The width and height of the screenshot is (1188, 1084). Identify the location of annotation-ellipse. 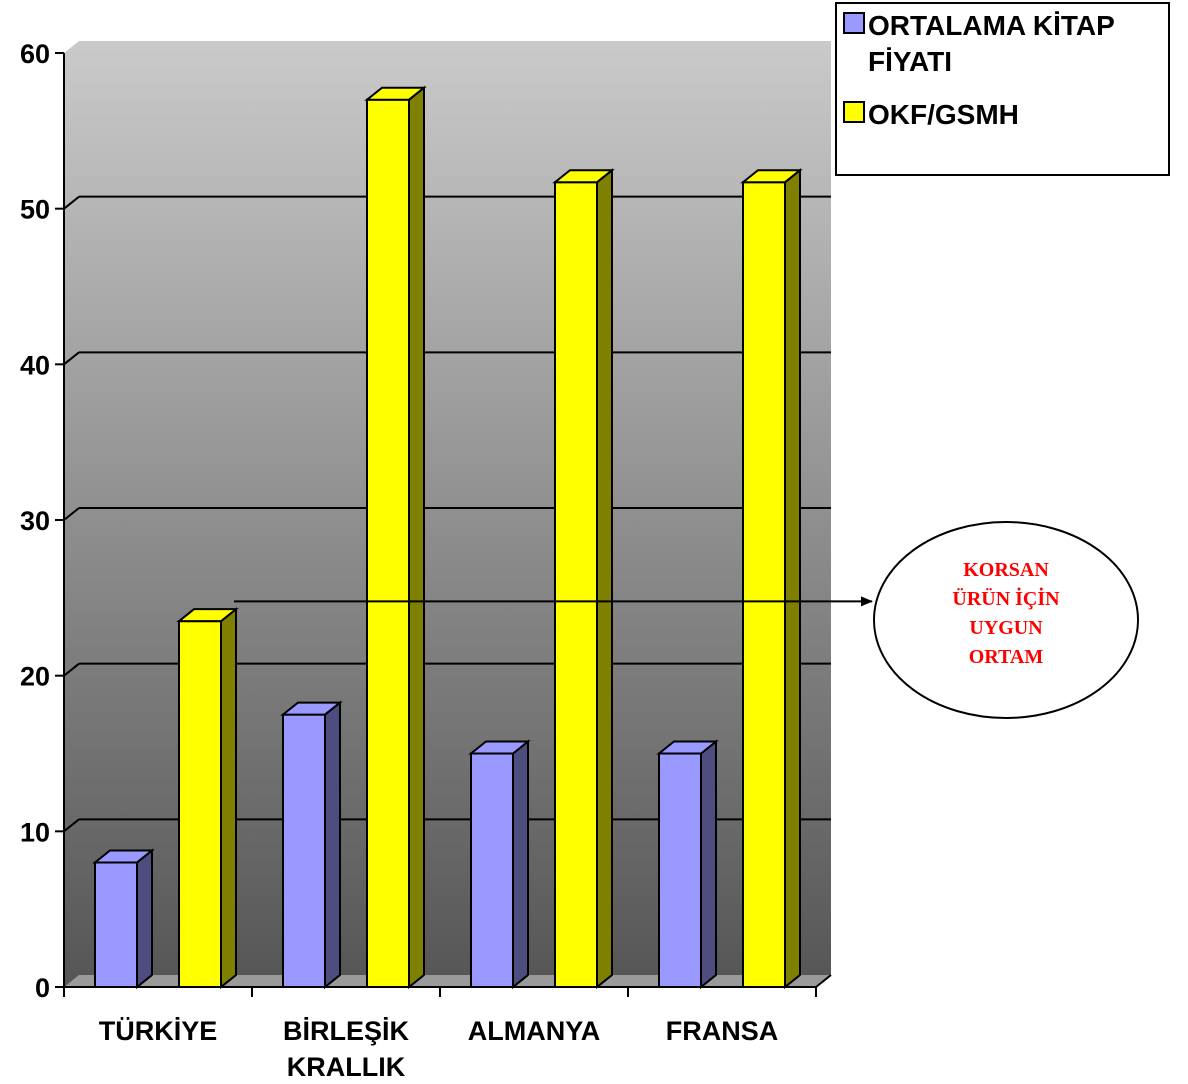
(1006, 620).